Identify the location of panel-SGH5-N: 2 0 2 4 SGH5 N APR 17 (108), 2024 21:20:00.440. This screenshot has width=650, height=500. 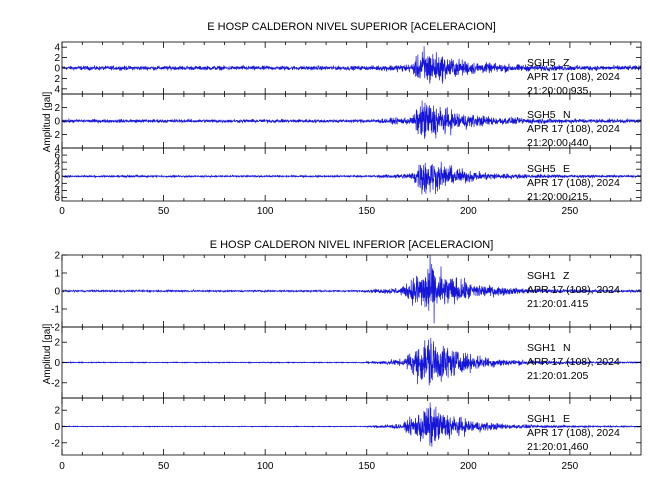
(348, 124).